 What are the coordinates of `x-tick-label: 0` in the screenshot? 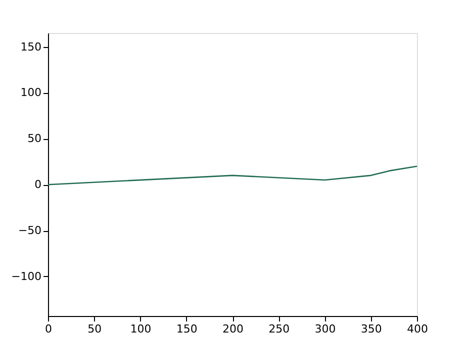 It's located at (48, 329).